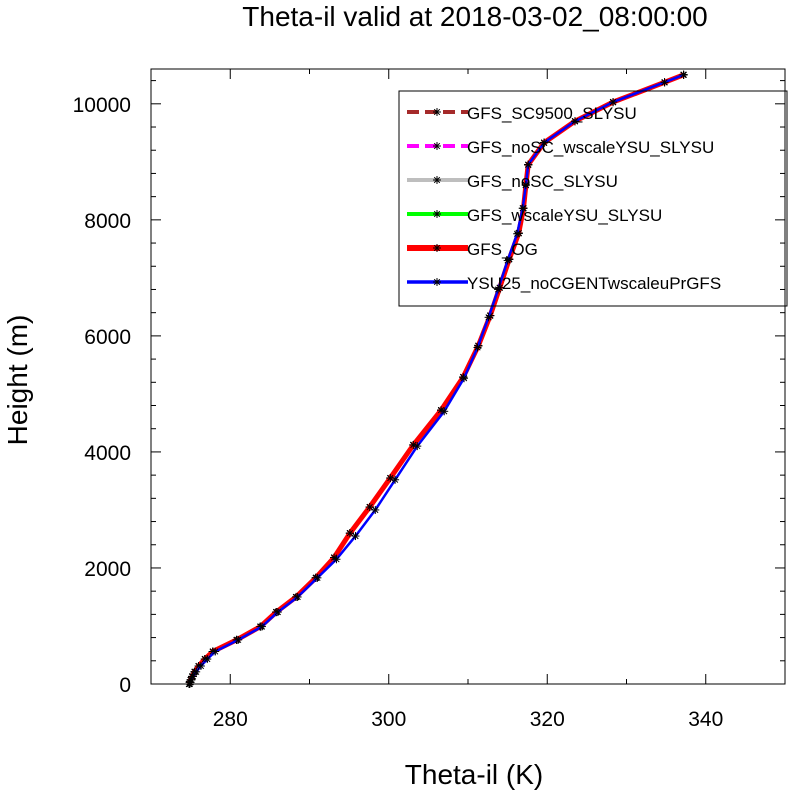 This screenshot has height=796, width=797. What do you see at coordinates (564, 215) in the screenshot?
I see `legend-label: GFS_wscaleYSU_SLYSU` at bounding box center [564, 215].